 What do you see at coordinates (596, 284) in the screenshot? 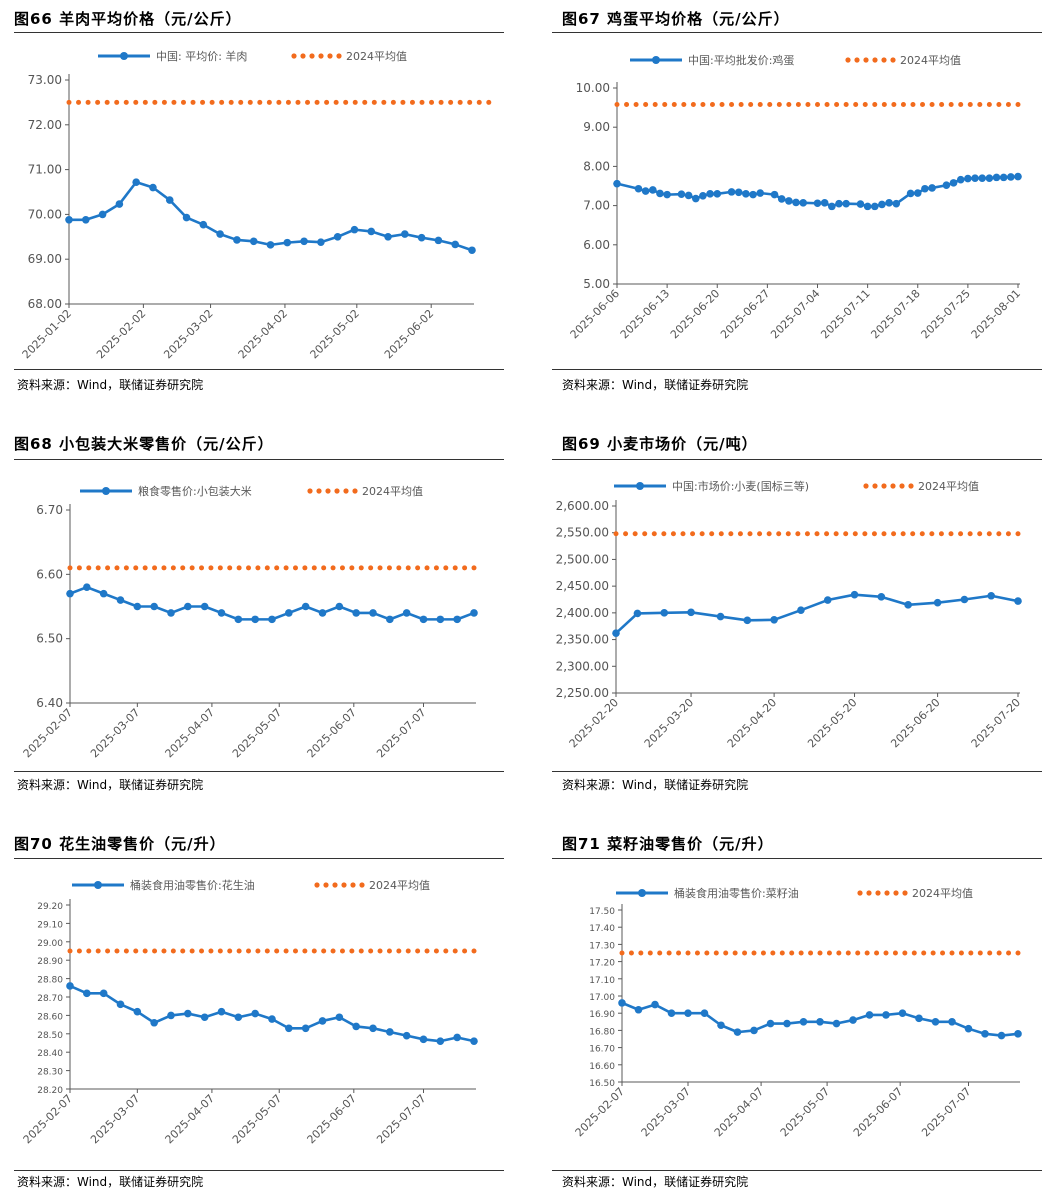
I see `y-tick-label: 5.00` at bounding box center [596, 284].